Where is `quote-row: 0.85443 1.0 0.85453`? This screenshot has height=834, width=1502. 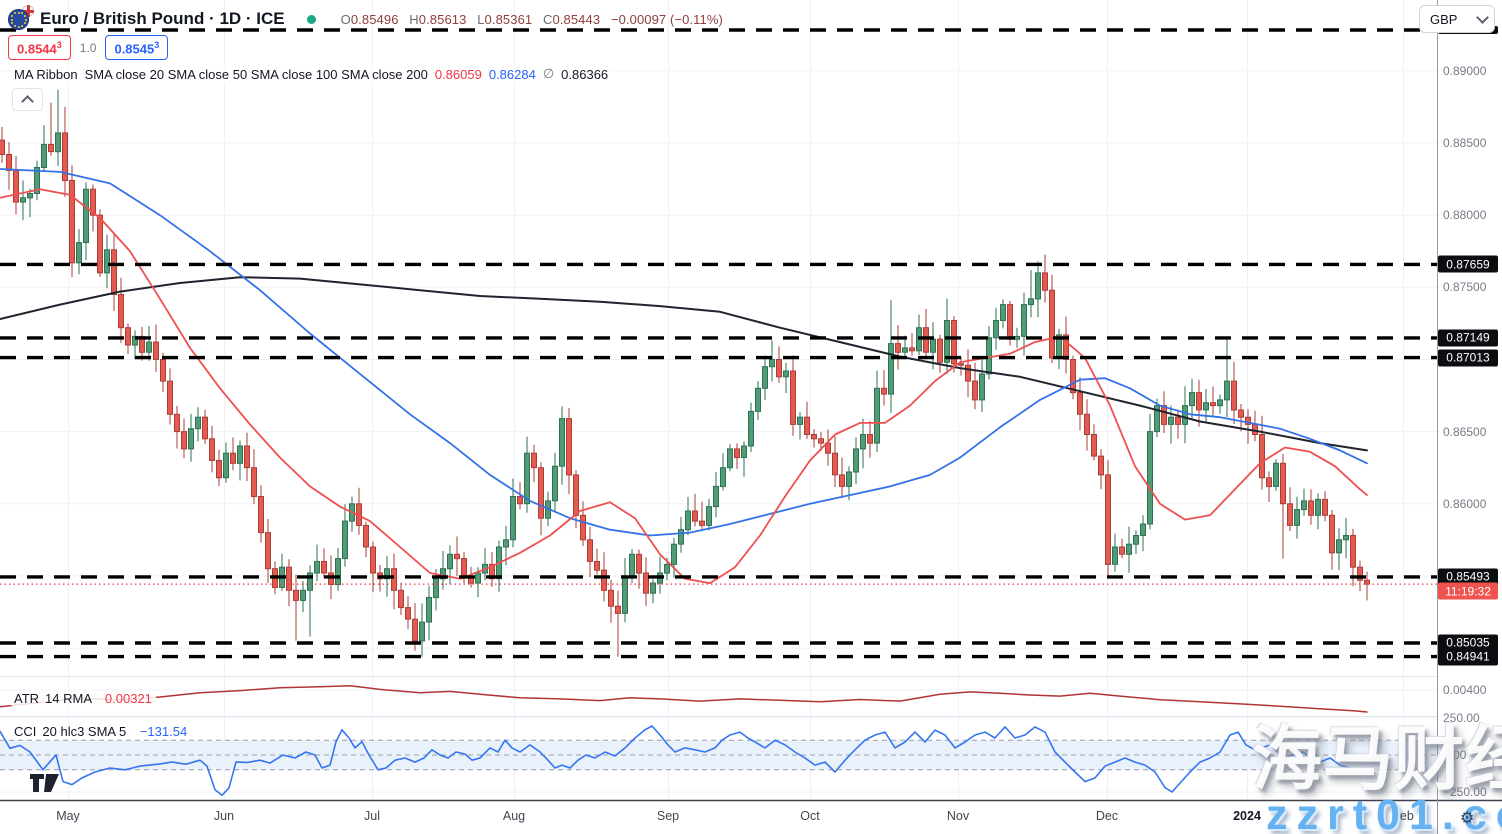 quote-row: 0.85443 1.0 0.85453 is located at coordinates (88, 48).